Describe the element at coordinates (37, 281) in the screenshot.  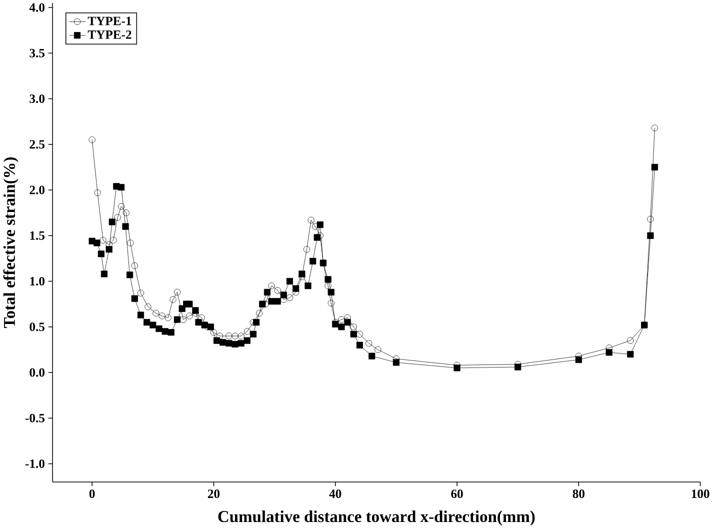
I see `y-tick-label: 1.0` at that location.